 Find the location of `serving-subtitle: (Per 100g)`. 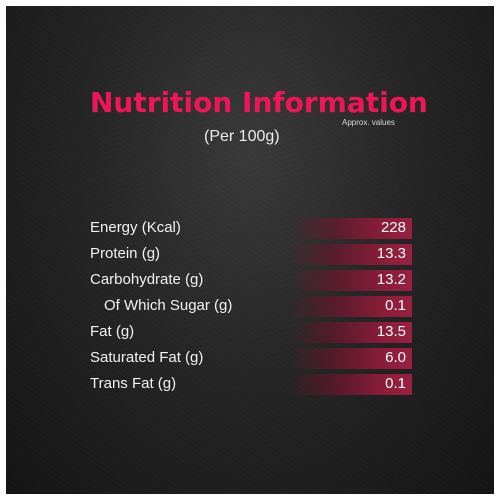

serving-subtitle: (Per 100g) is located at coordinates (242, 136).